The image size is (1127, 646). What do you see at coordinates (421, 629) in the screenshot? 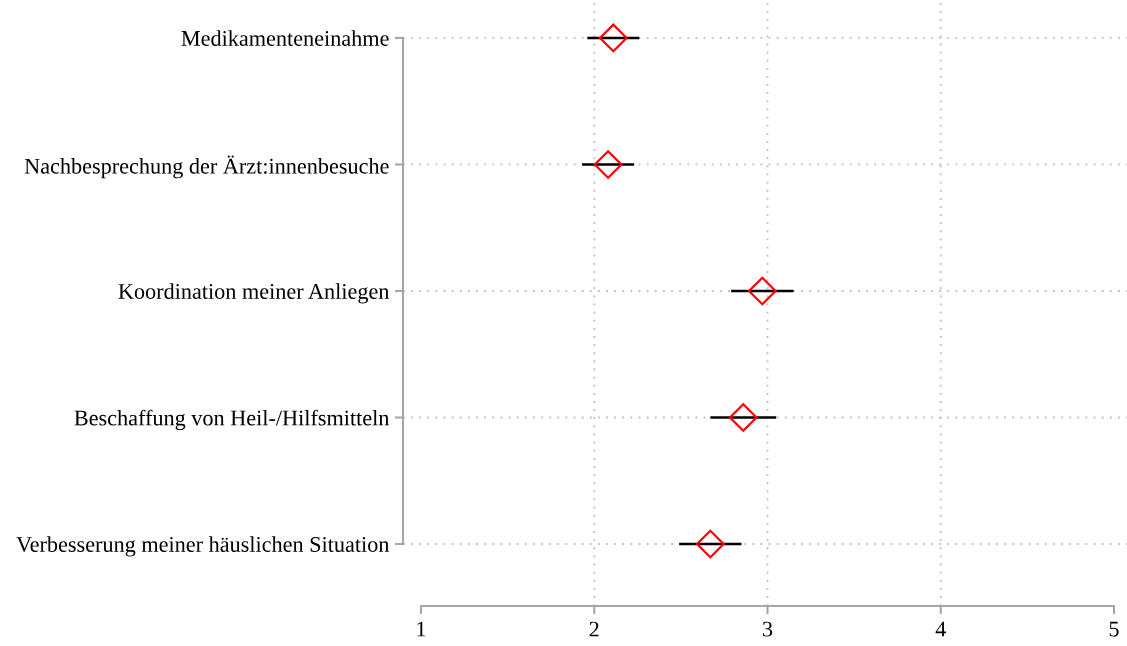
I see `x-tick-label: 1` at bounding box center [421, 629].